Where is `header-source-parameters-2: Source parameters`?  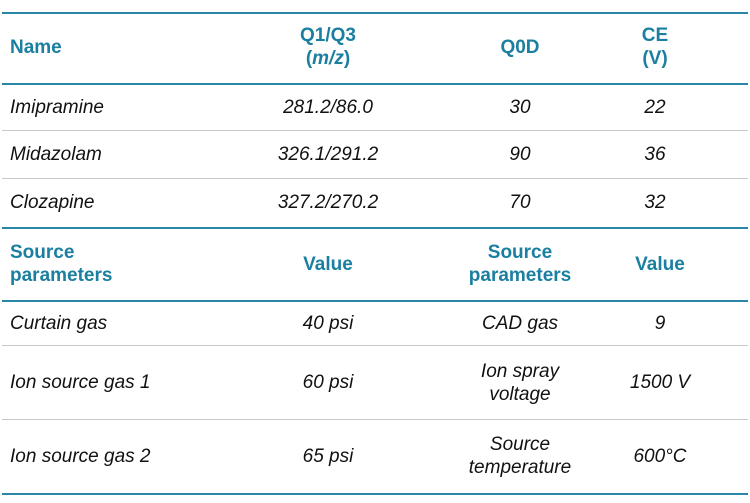
header-source-parameters-2: Source parameters is located at coordinates (520, 264).